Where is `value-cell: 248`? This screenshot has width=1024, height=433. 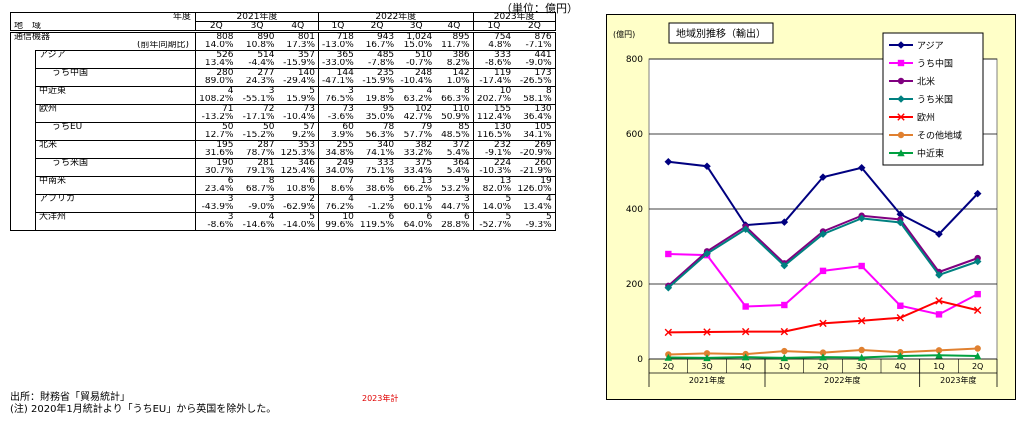 value-cell: 248 is located at coordinates (416, 72).